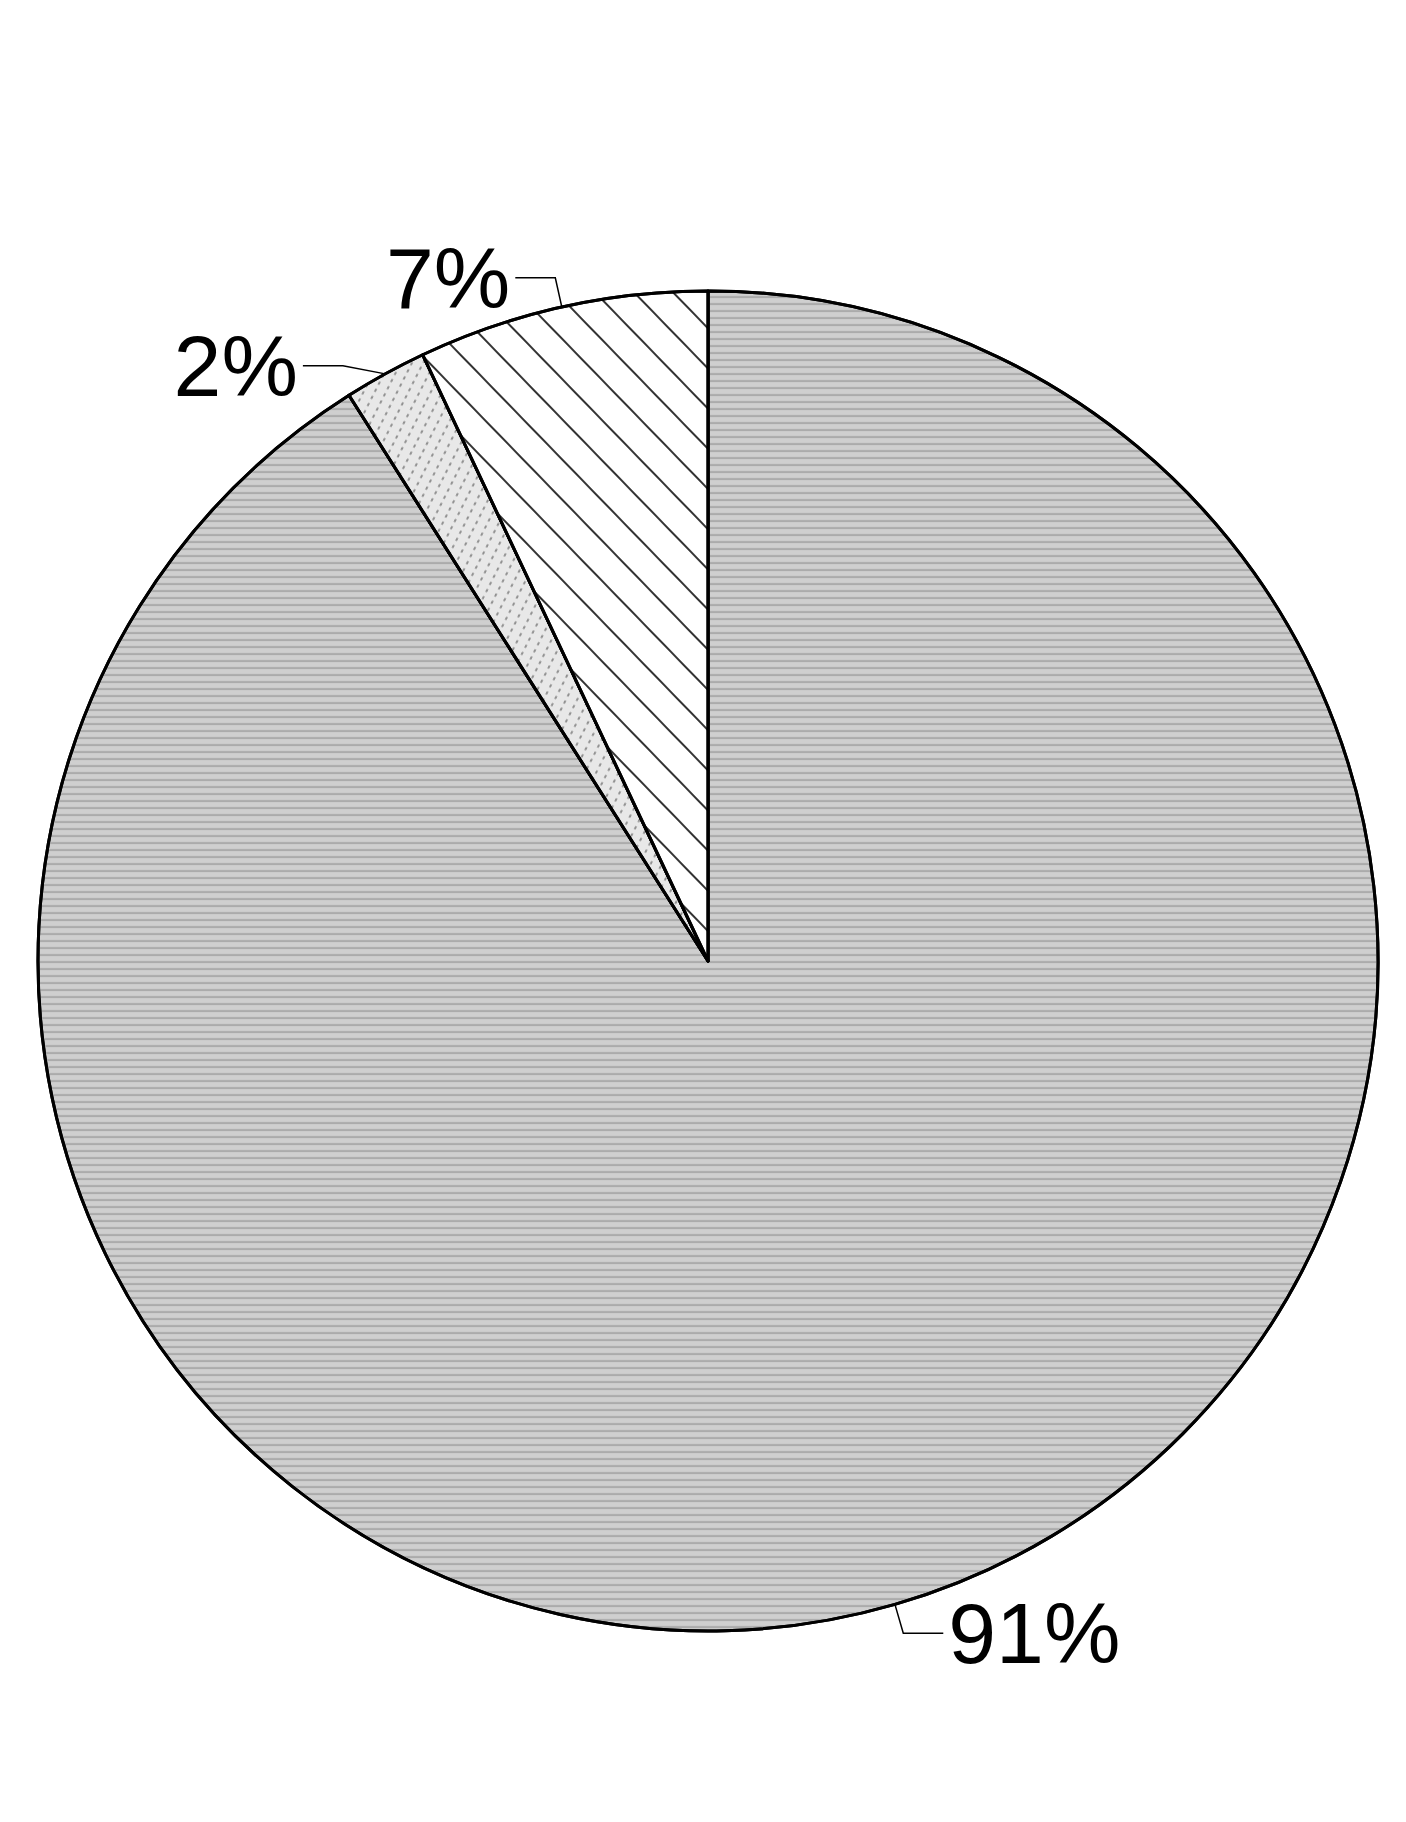 The width and height of the screenshot is (1406, 1822). What do you see at coordinates (448, 277) in the screenshot?
I see `data-label: 7%` at bounding box center [448, 277].